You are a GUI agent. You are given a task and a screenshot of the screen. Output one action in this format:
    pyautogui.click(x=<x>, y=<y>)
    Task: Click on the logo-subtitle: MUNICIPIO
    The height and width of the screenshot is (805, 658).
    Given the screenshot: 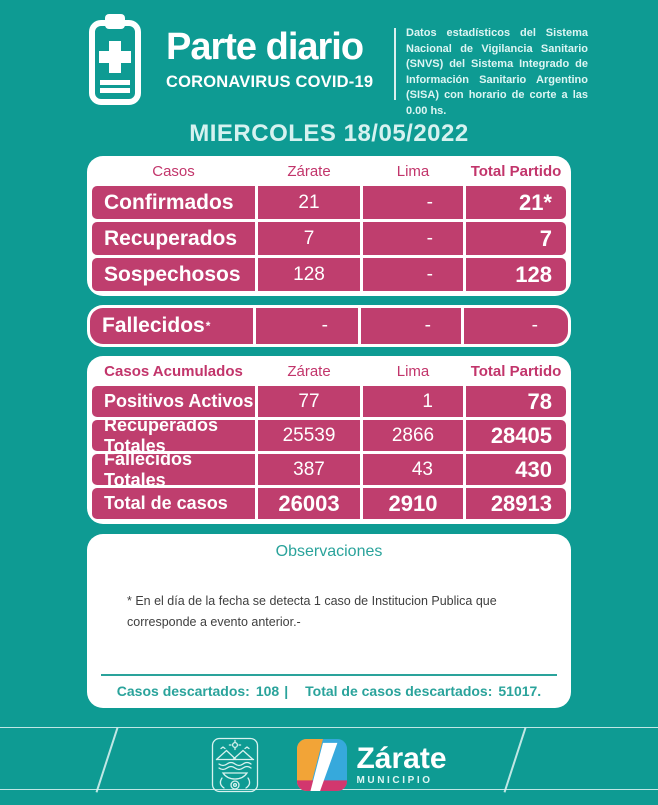 What is the action you would take?
    pyautogui.click(x=394, y=780)
    